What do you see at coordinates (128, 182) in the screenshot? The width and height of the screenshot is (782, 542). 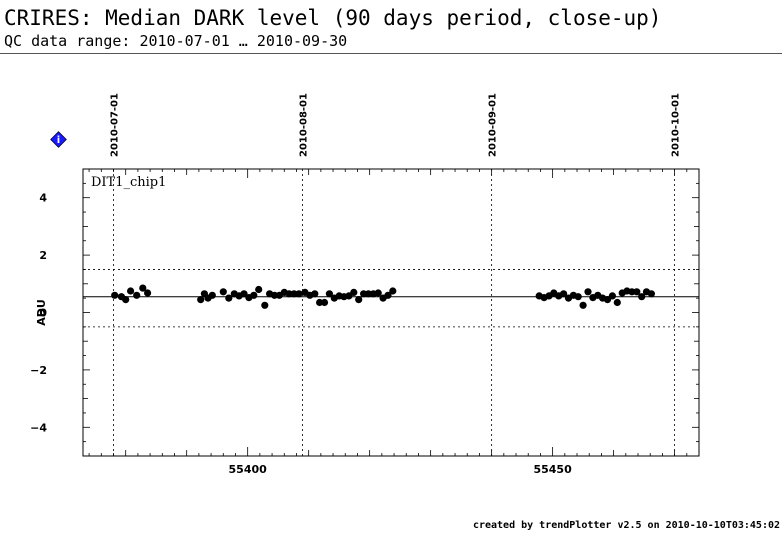 I see `panel-label: DIT1_chip1` at bounding box center [128, 182].